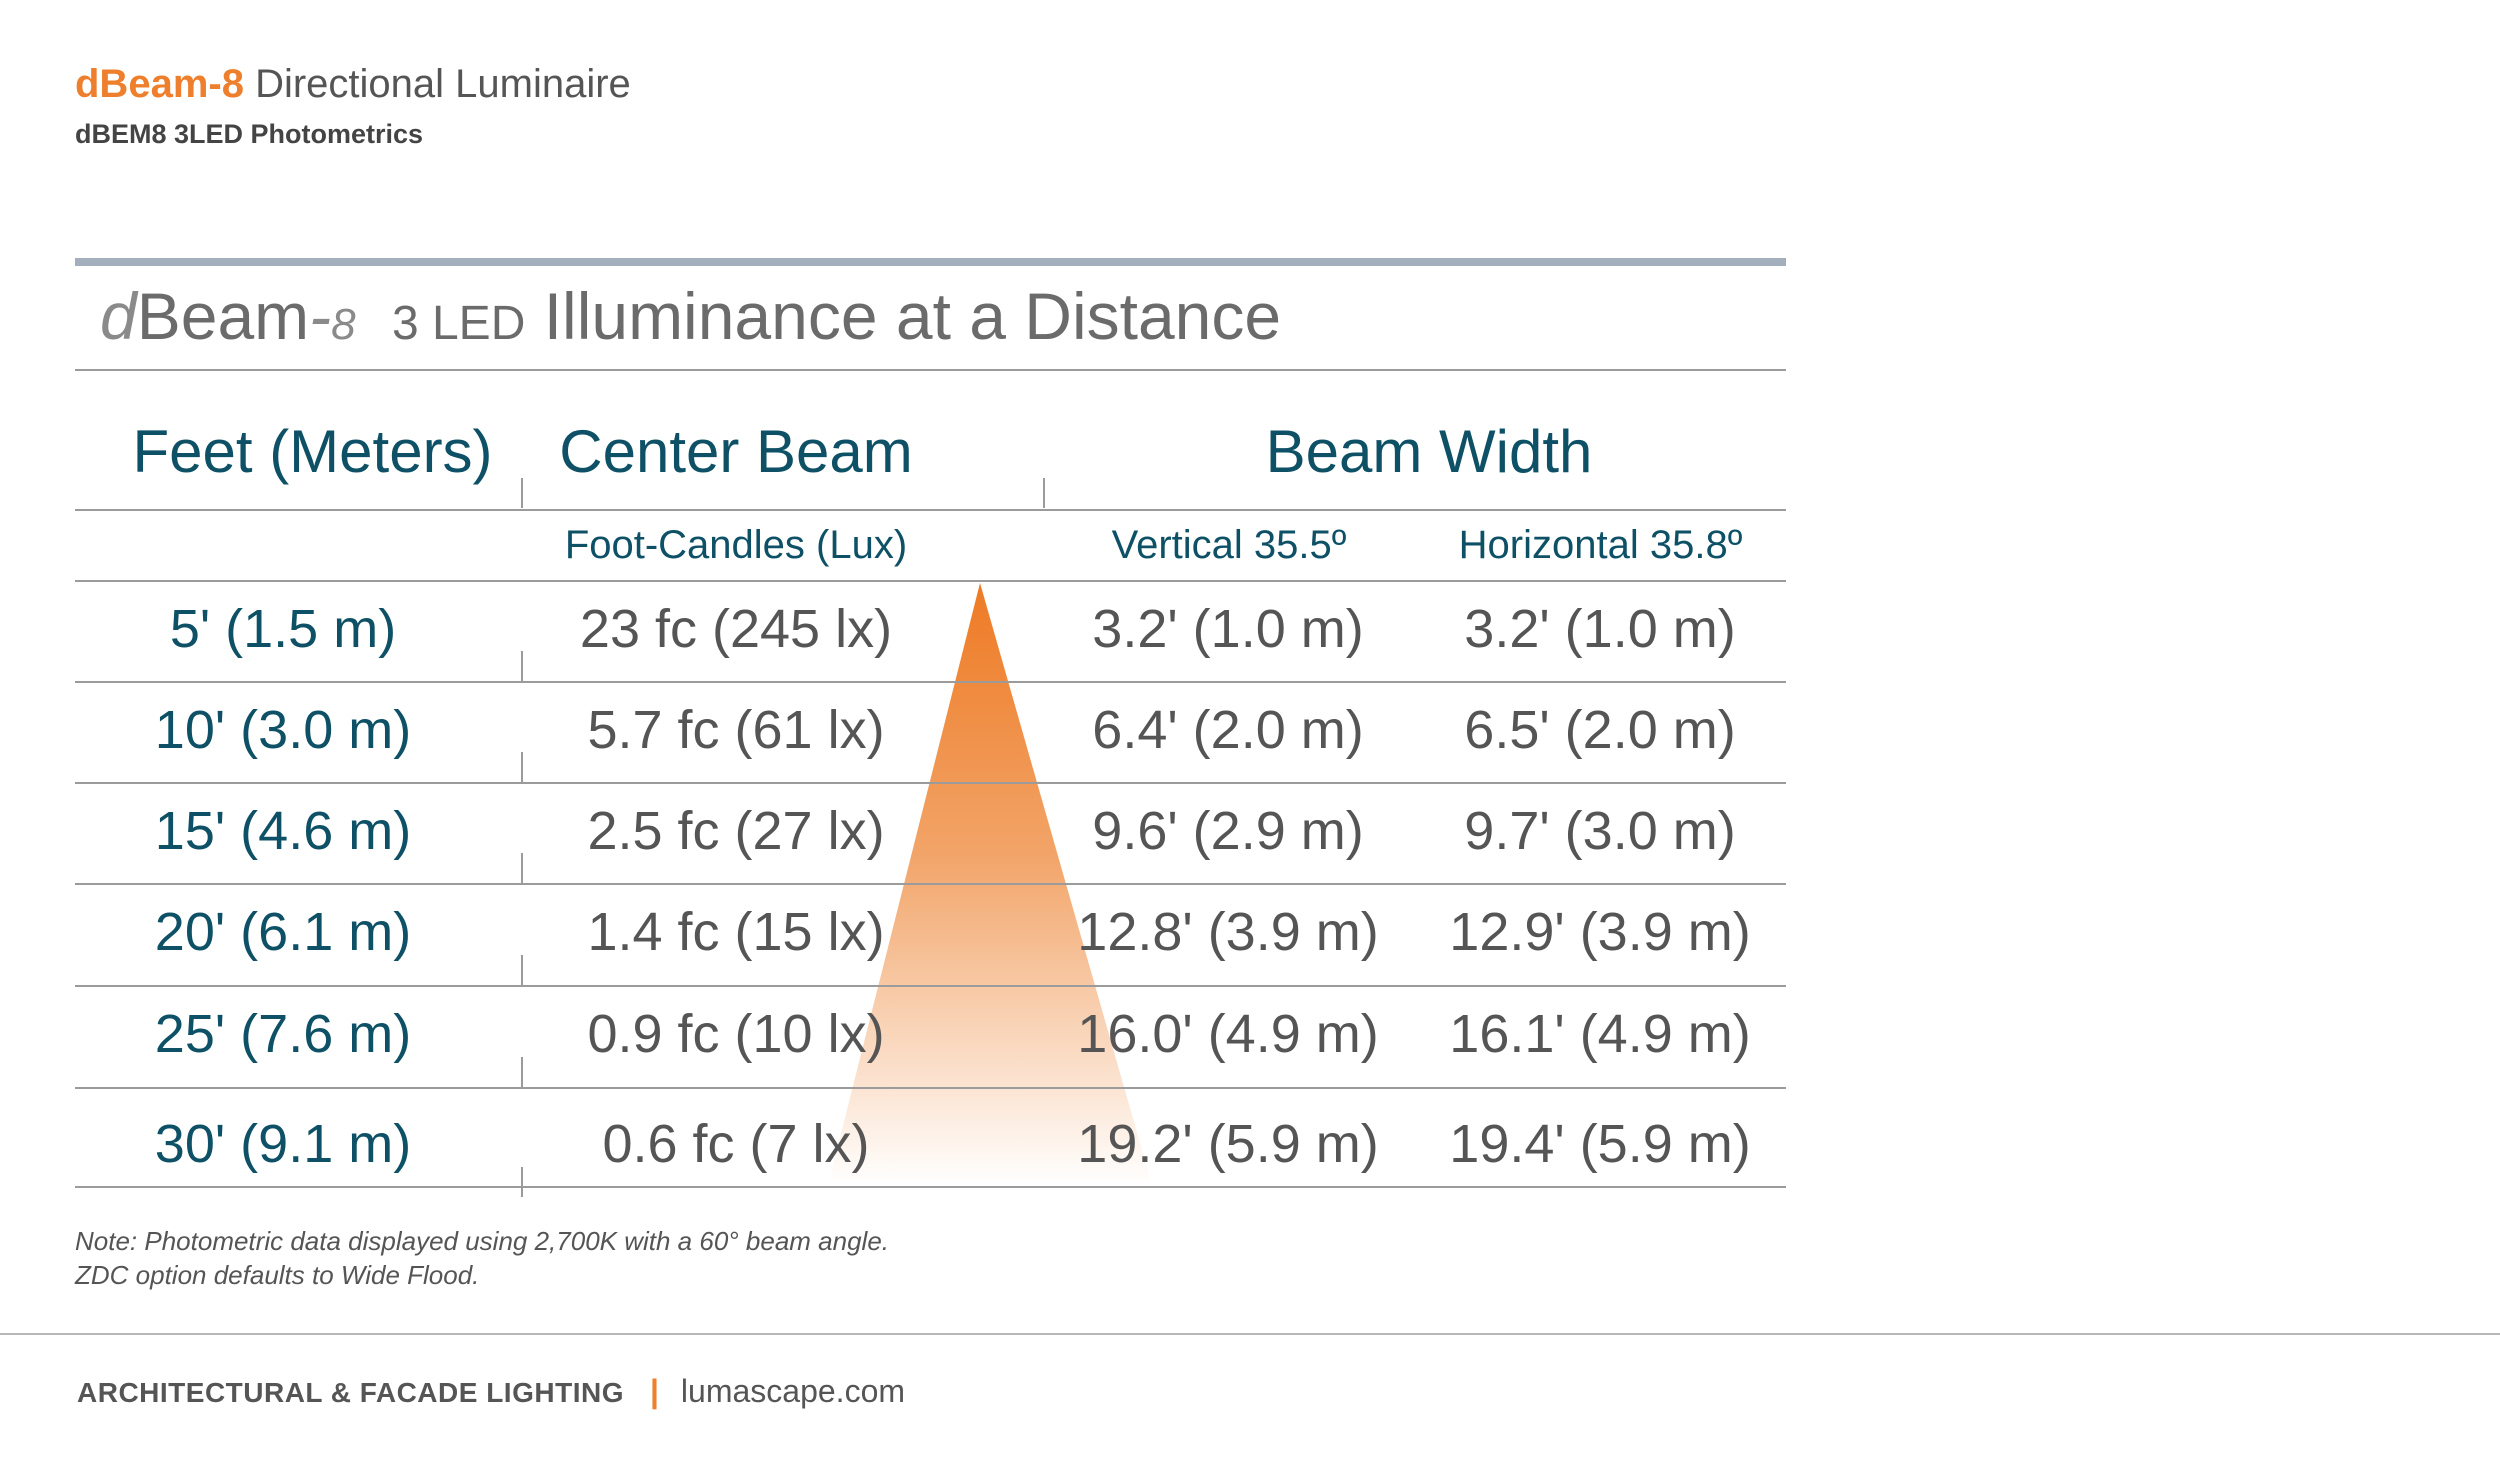  Describe the element at coordinates (350, 1392) in the screenshot. I see `footer-firm: ARCHITECTURAL & FACADE LIGHTING` at that location.